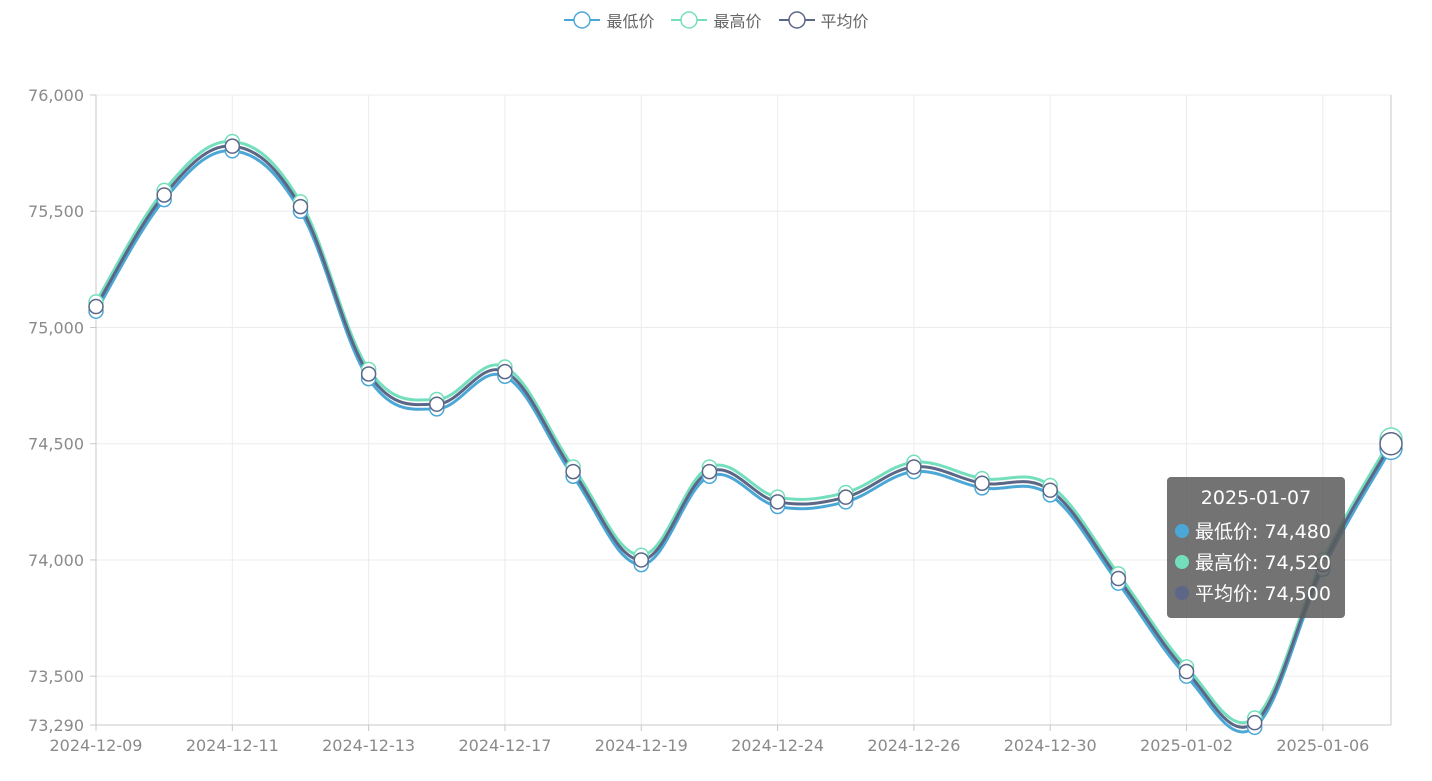  What do you see at coordinates (1256, 498) in the screenshot?
I see `tooltip-date: 2025-01-07` at bounding box center [1256, 498].